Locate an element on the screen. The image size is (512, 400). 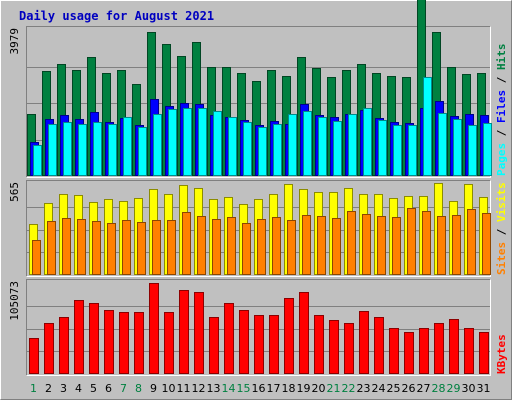
legend-item-hits: Hits is located at coordinates (501, 57).